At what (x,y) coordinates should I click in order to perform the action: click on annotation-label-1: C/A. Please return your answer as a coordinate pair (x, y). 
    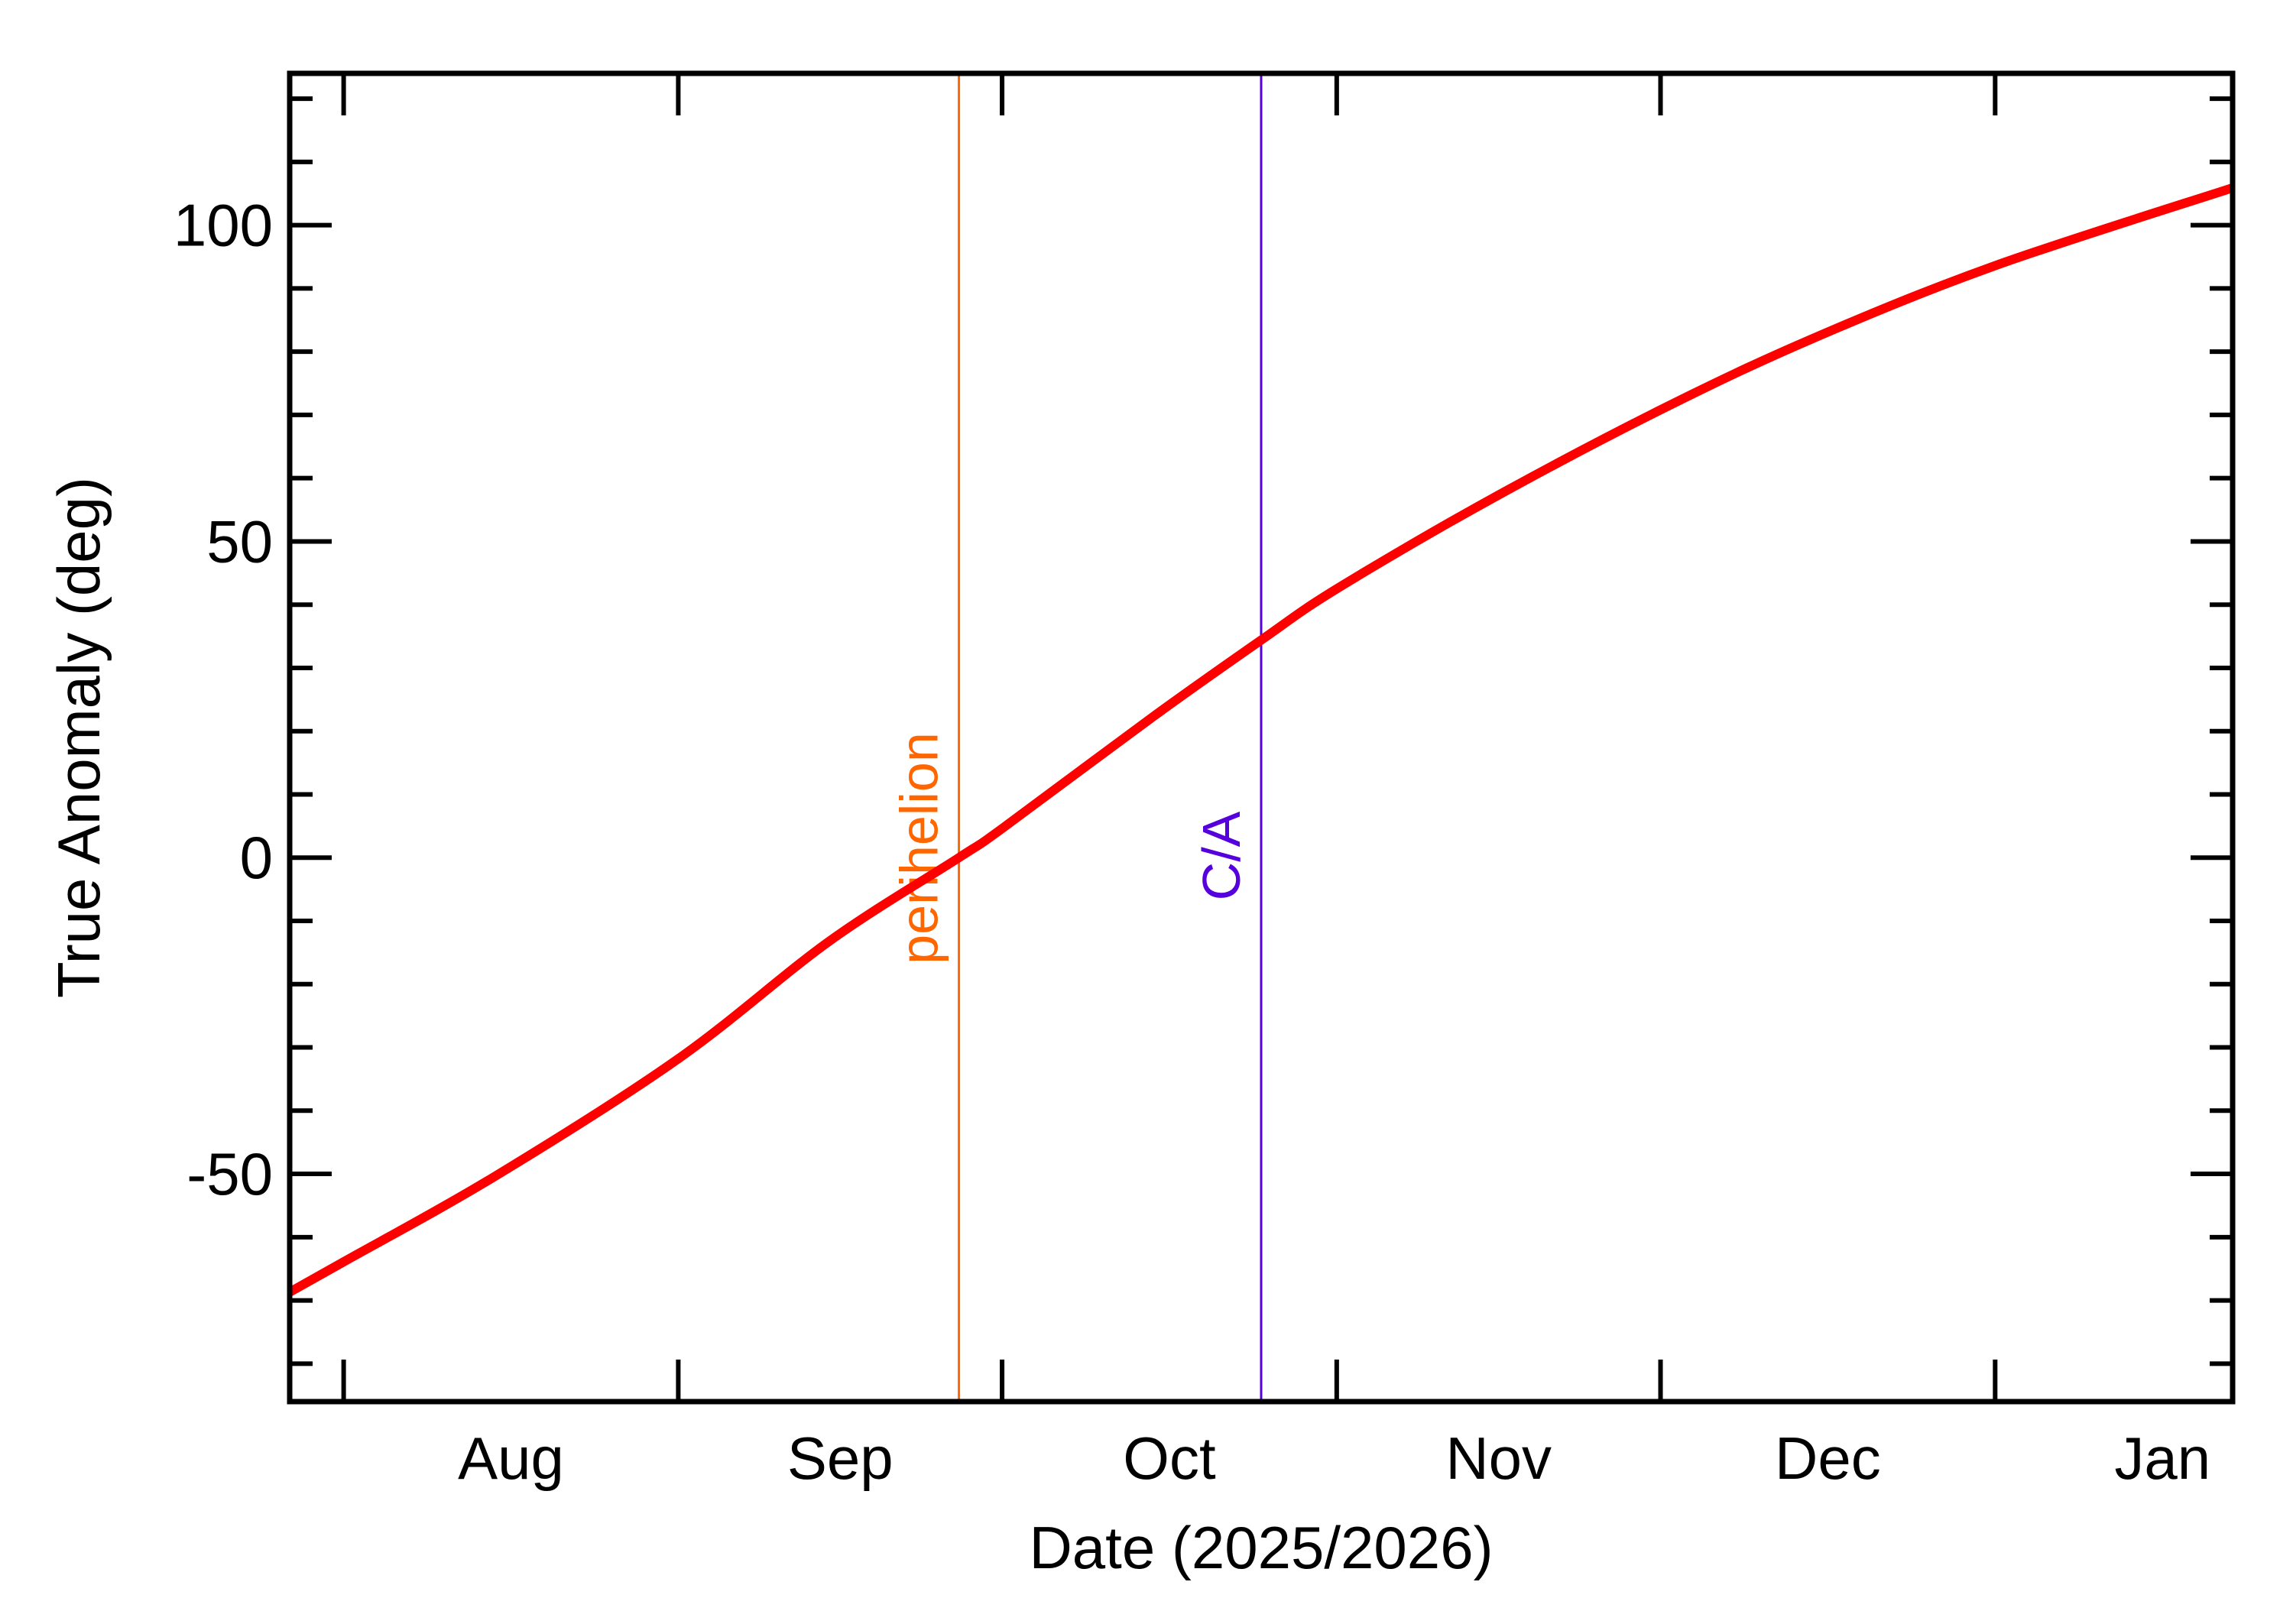
    Looking at the image, I should click on (1221, 855).